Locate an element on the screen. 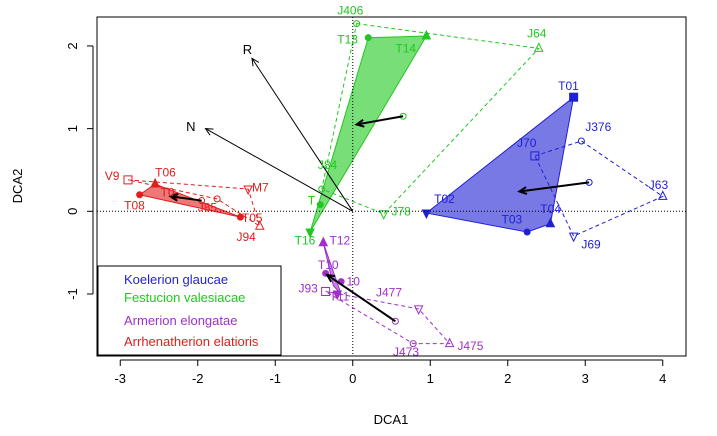 The height and width of the screenshot is (436, 717). label-t11: T11 is located at coordinates (340, 297).